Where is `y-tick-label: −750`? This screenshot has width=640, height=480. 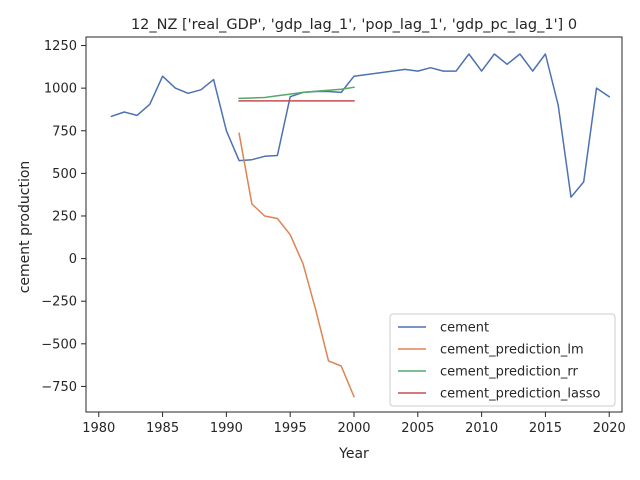
y-tick-label: −750 is located at coordinates (59, 387).